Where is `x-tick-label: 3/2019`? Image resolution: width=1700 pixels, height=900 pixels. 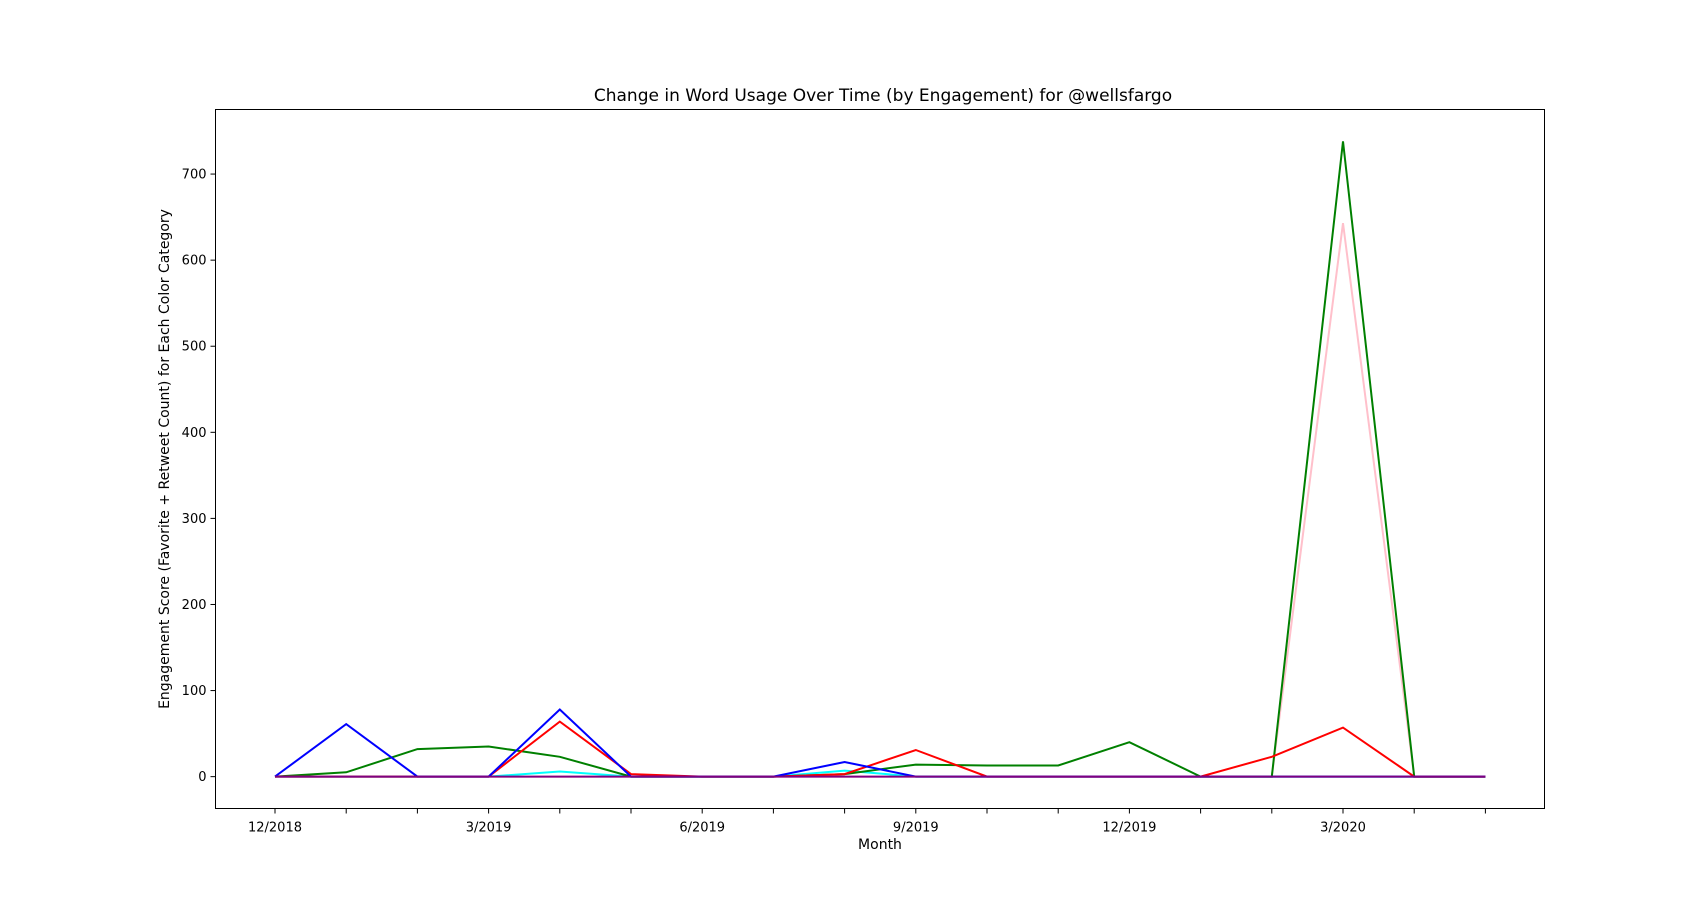 x-tick-label: 3/2019 is located at coordinates (489, 828).